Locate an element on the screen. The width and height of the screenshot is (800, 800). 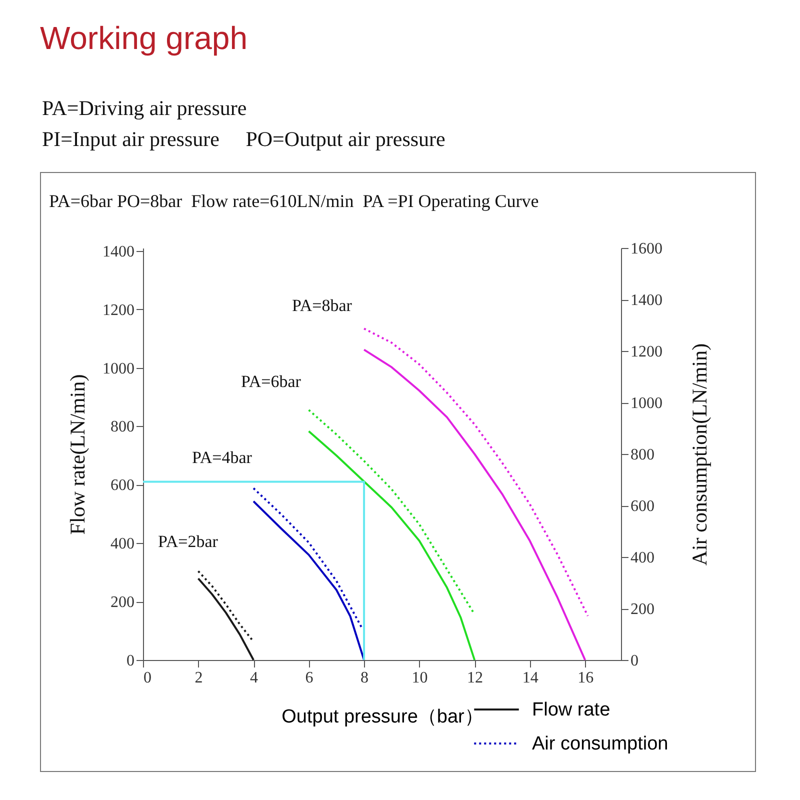
text: PI=Input air pressure PO=Output air pressure is located at coordinates (244, 139).